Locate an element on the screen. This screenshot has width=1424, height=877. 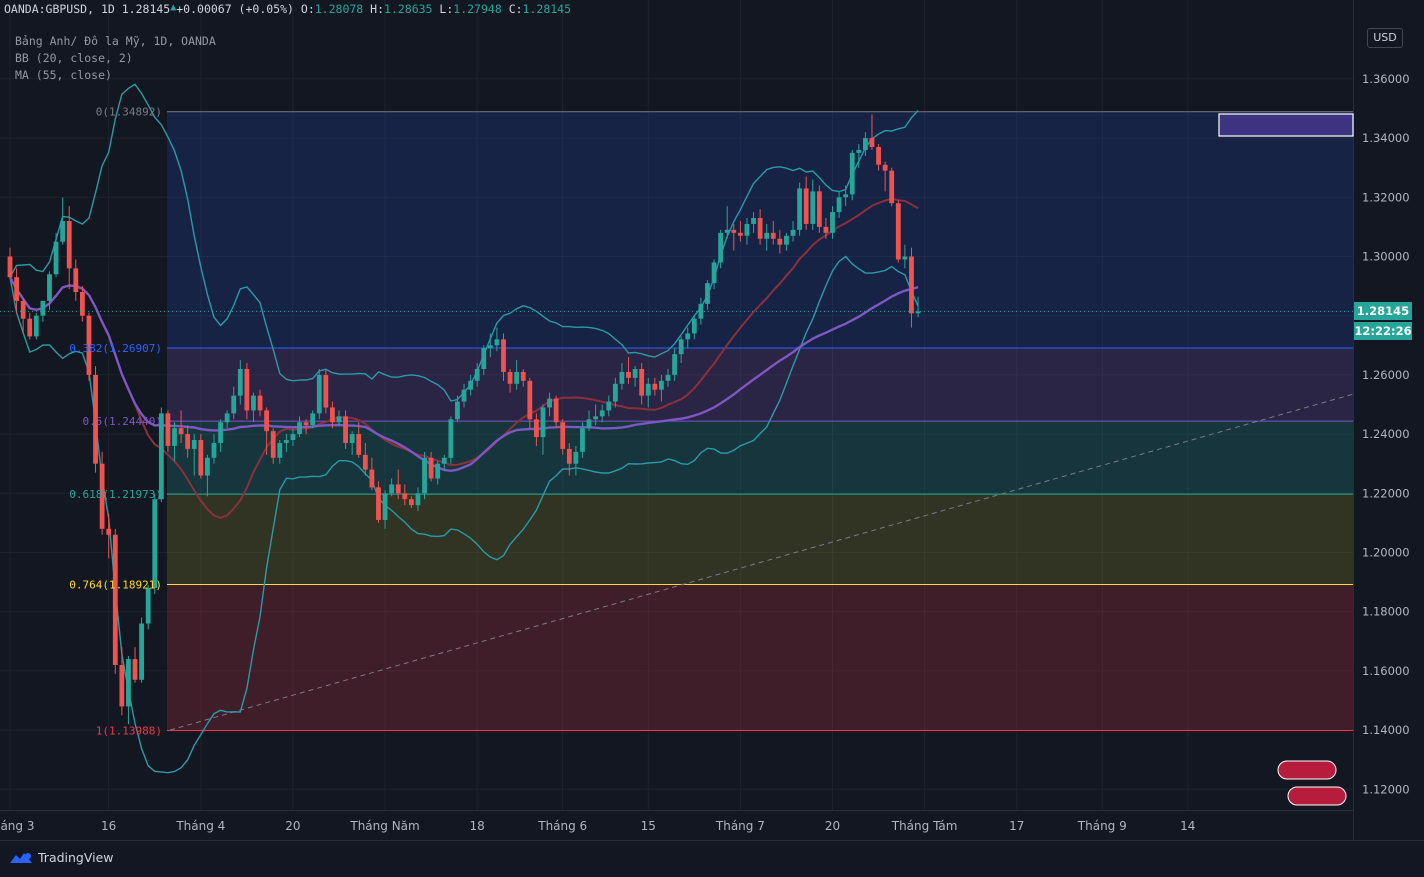
price-tick-label: 1.34000 is located at coordinates (1386, 138).